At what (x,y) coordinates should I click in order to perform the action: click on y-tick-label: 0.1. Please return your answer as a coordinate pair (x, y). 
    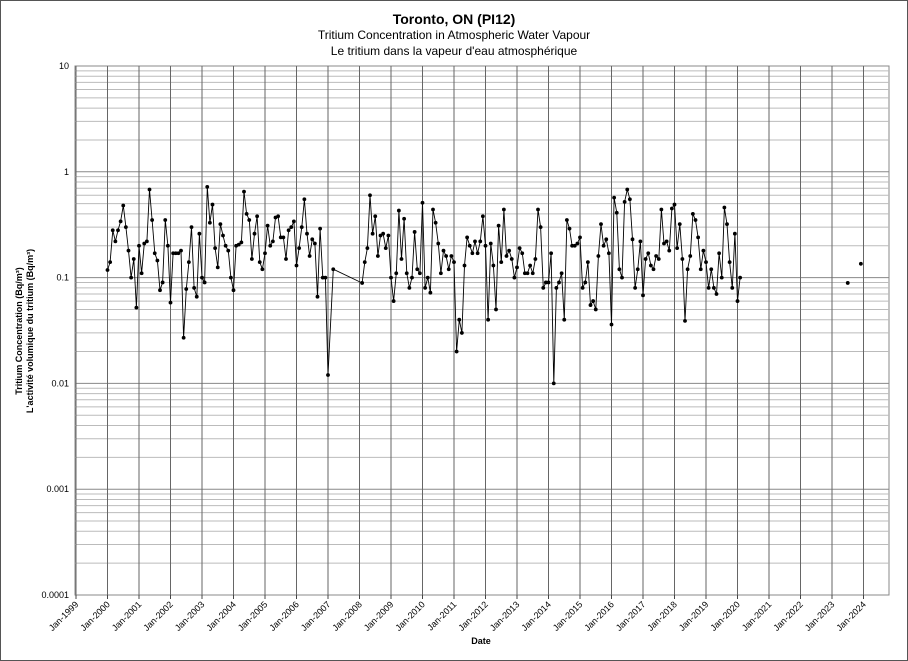
    Looking at the image, I should click on (62, 278).